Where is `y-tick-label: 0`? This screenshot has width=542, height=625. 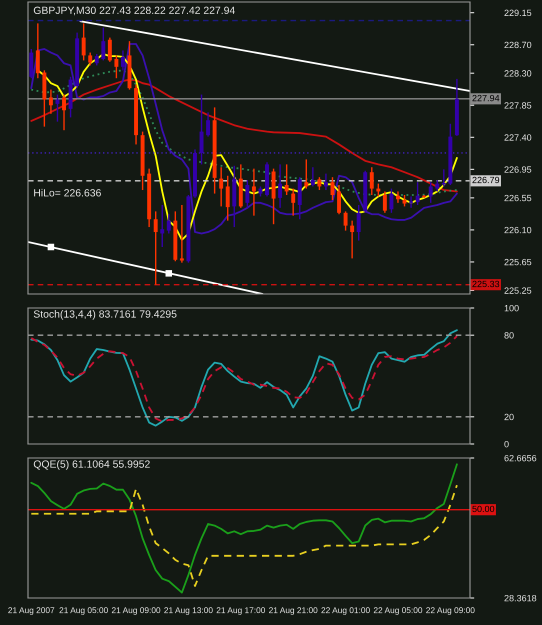 y-tick-label: 0 is located at coordinates (506, 444).